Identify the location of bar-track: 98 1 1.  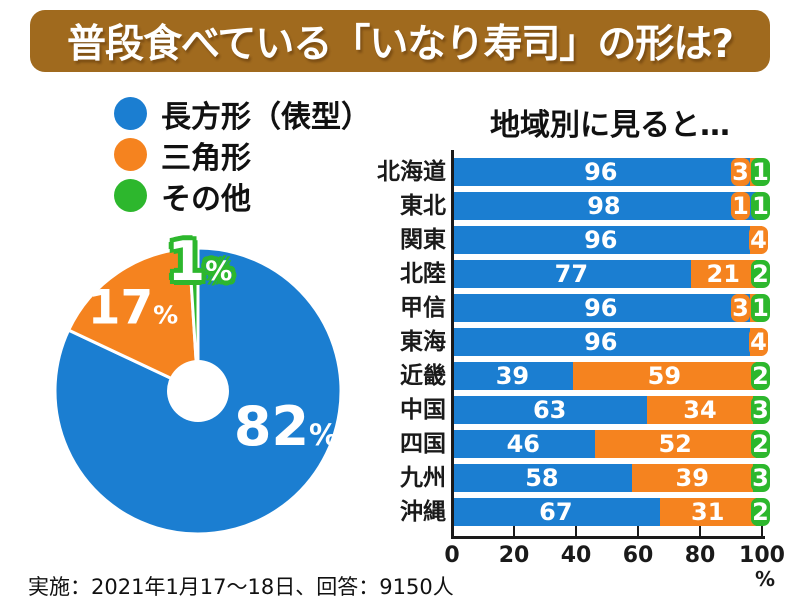
(611, 206).